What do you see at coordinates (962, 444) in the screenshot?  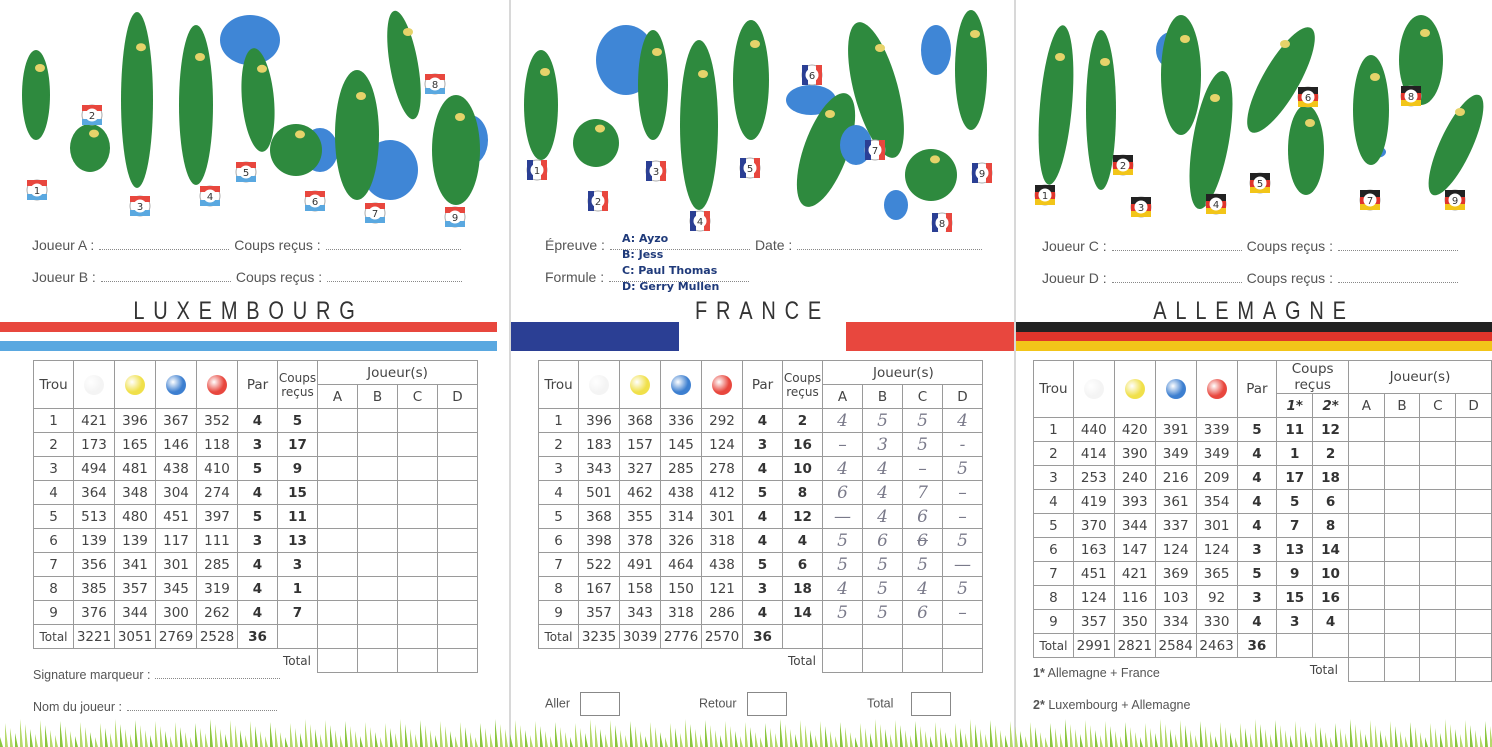 I see `score-cell: -` at bounding box center [962, 444].